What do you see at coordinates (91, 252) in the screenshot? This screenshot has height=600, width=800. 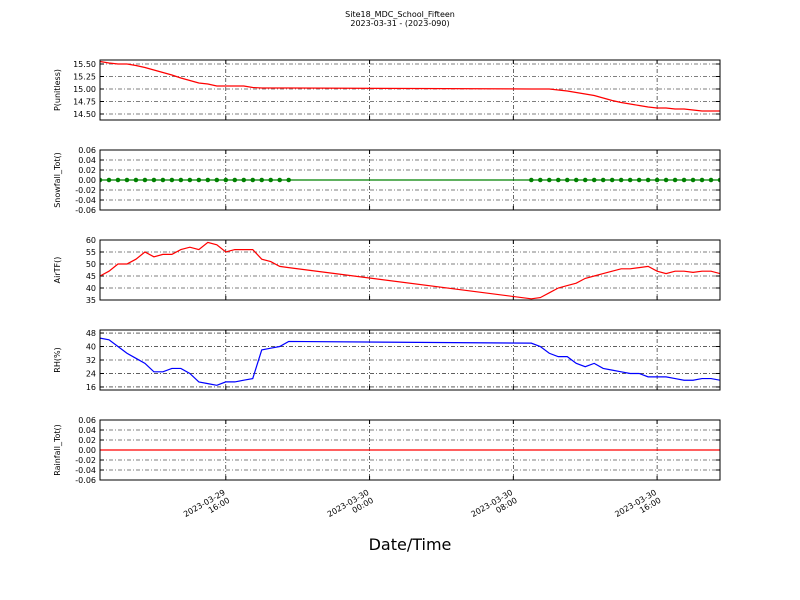 I see `y-tick-label: 55` at bounding box center [91, 252].